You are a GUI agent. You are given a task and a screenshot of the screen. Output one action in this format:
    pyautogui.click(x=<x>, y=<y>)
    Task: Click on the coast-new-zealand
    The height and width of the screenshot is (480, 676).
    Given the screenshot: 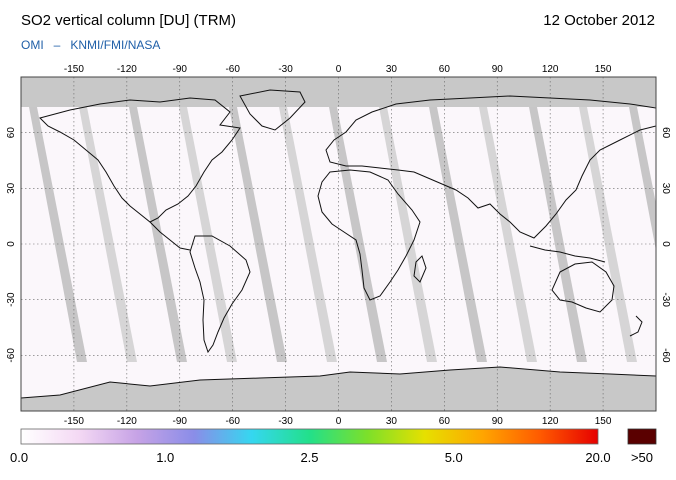 What is the action you would take?
    pyautogui.click(x=636, y=326)
    